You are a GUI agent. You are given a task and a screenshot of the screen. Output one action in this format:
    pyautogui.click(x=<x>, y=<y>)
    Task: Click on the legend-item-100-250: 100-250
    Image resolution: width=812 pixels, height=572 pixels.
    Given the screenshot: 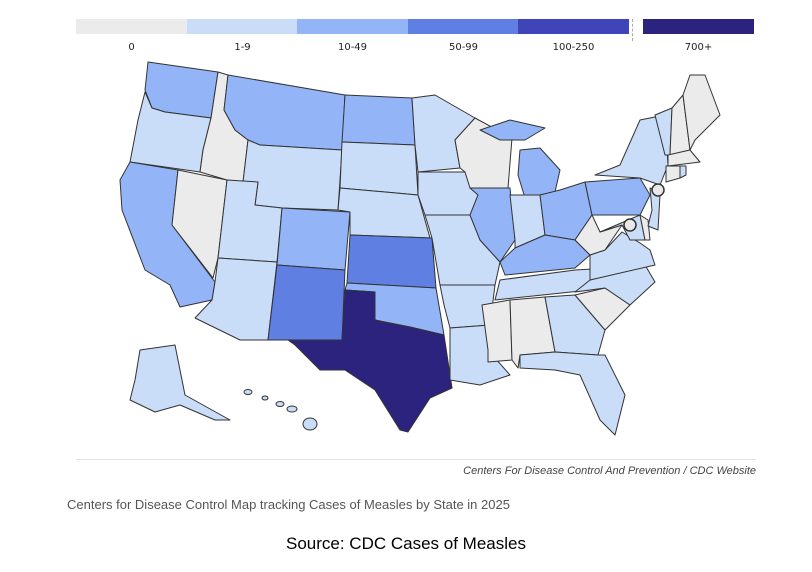 What is the action you would take?
    pyautogui.click(x=573, y=39)
    